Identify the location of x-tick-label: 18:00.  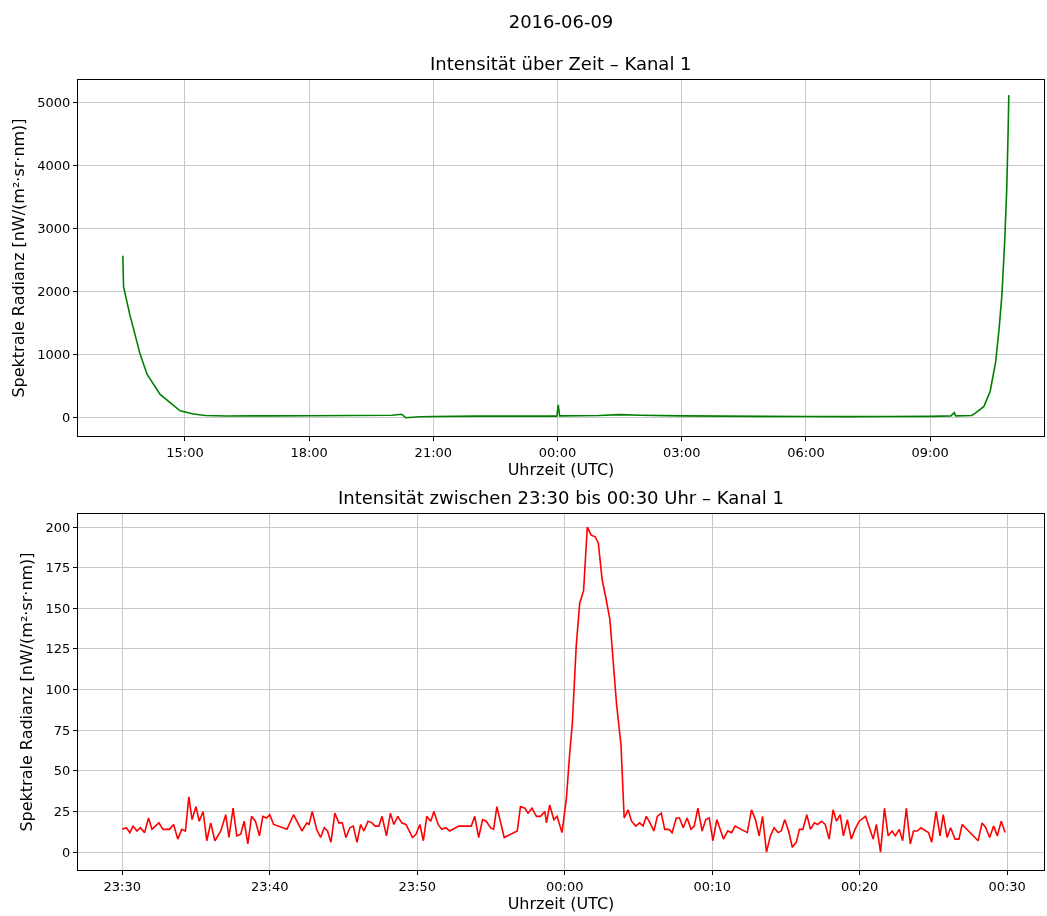
(309, 452).